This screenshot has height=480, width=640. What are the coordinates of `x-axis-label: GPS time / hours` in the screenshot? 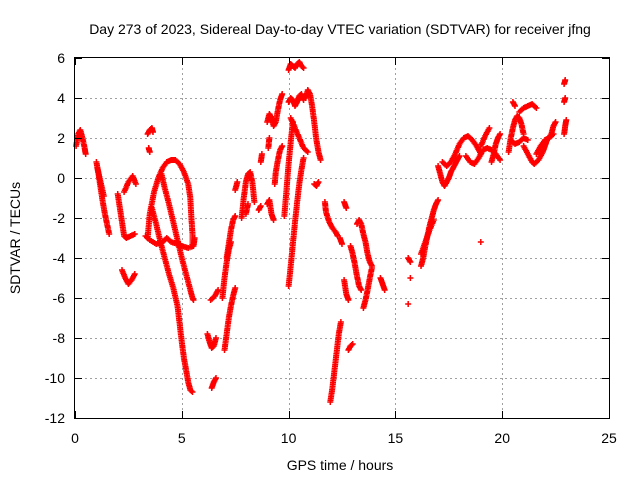 It's located at (340, 465).